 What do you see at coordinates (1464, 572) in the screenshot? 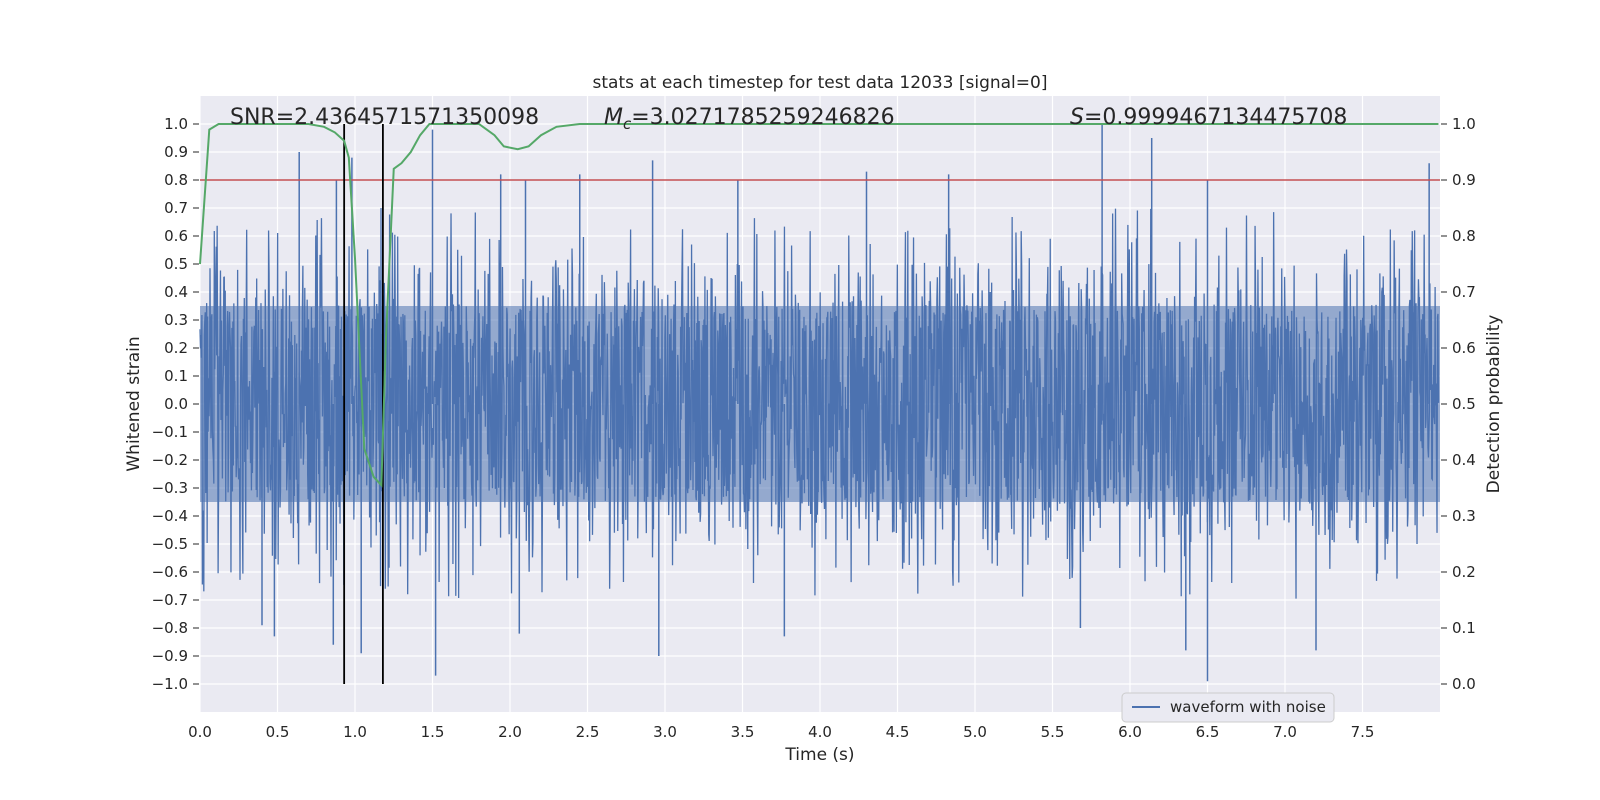
I see `y-right-tick-label: 0.2` at bounding box center [1464, 572].